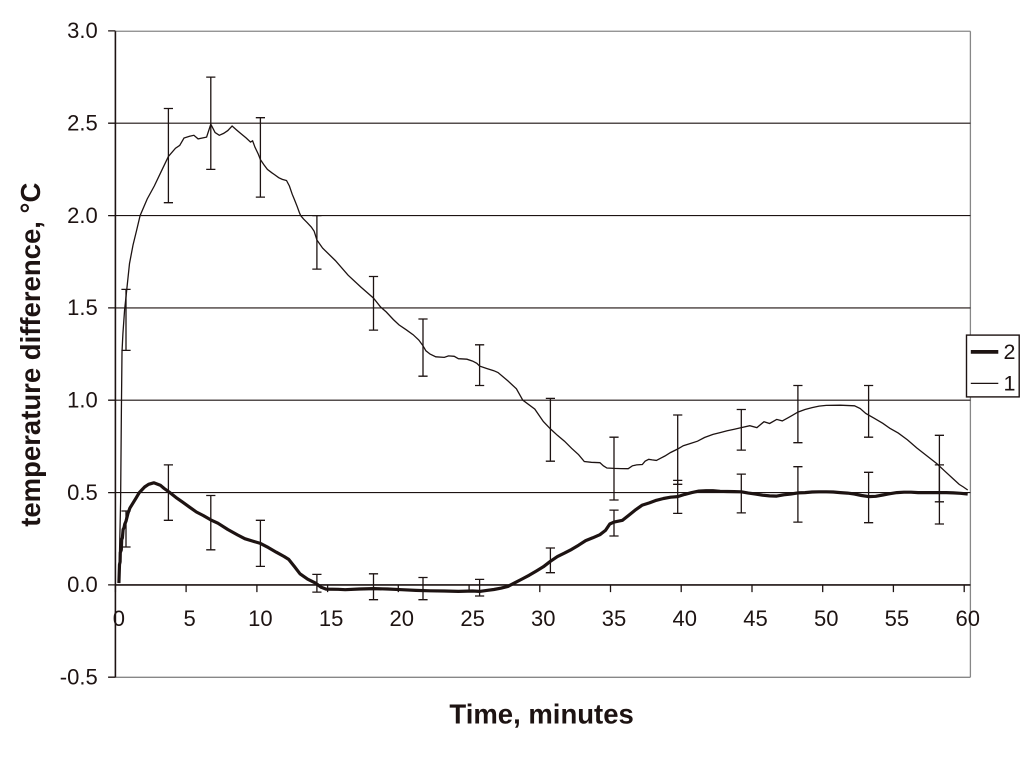 This screenshot has height=768, width=1024. What do you see at coordinates (82, 30) in the screenshot?
I see `svg-text: 3.0` at bounding box center [82, 30].